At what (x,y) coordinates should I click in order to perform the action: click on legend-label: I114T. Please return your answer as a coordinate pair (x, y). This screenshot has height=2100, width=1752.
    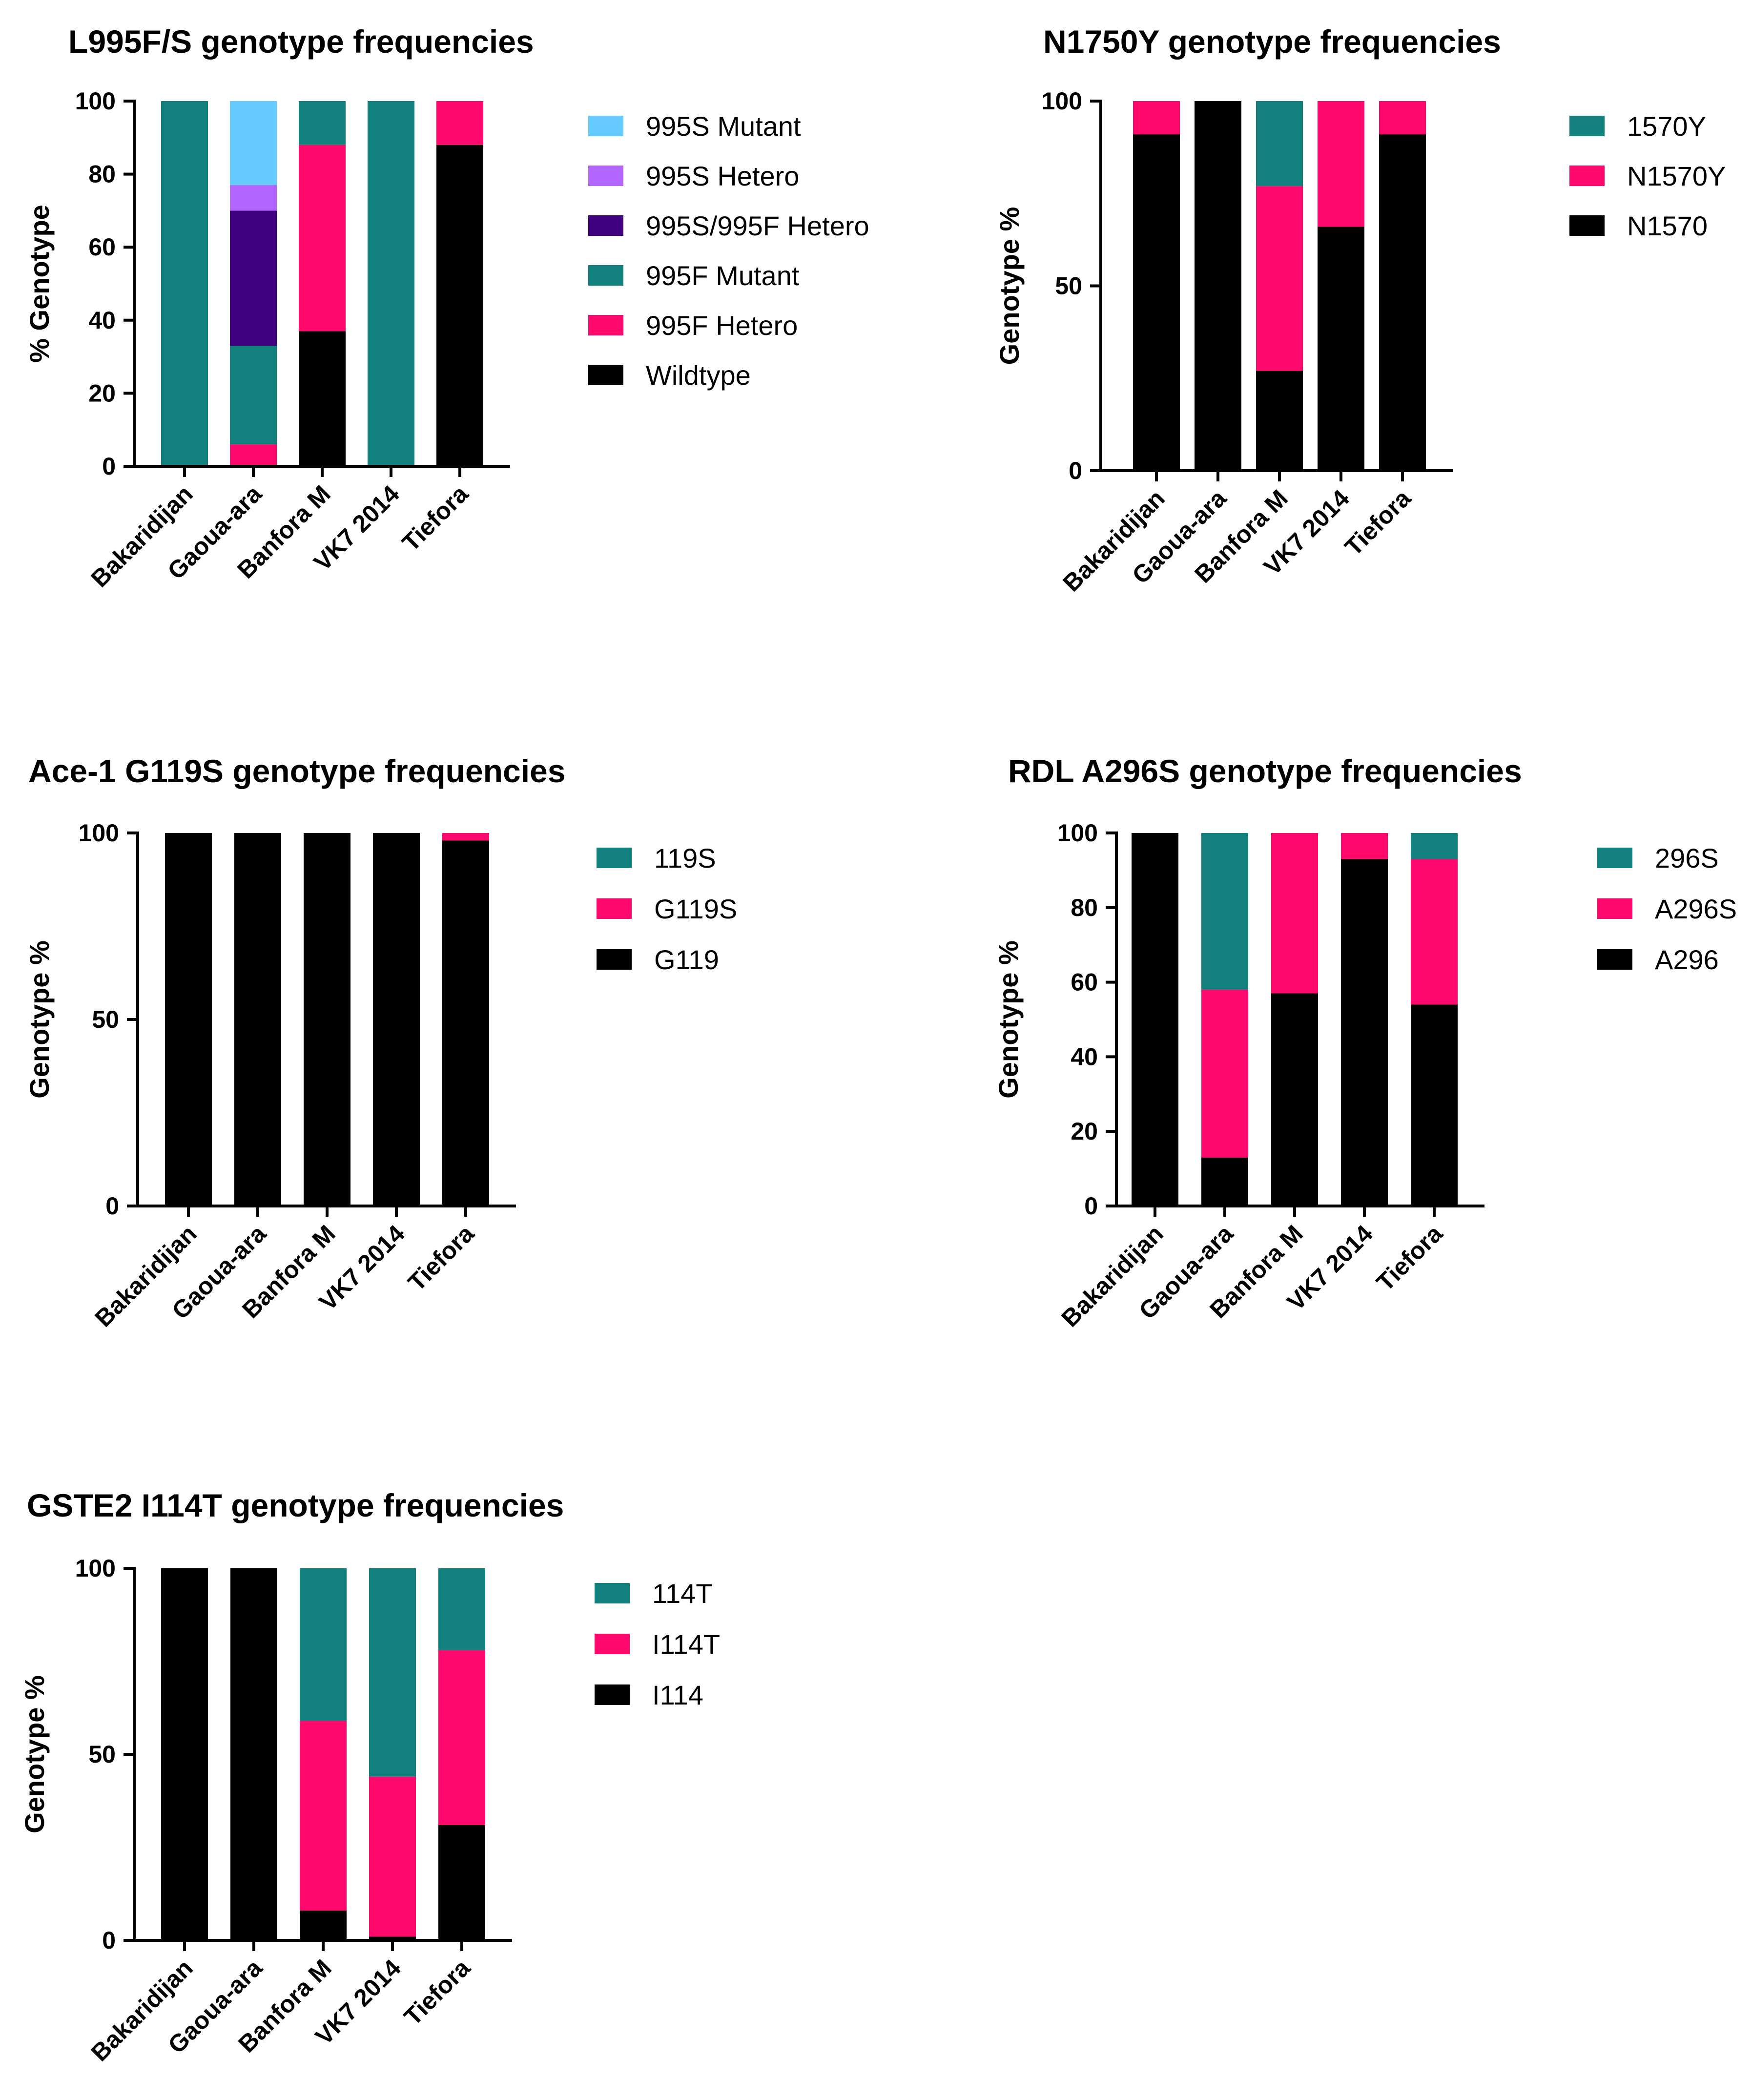
    Looking at the image, I should click on (686, 1644).